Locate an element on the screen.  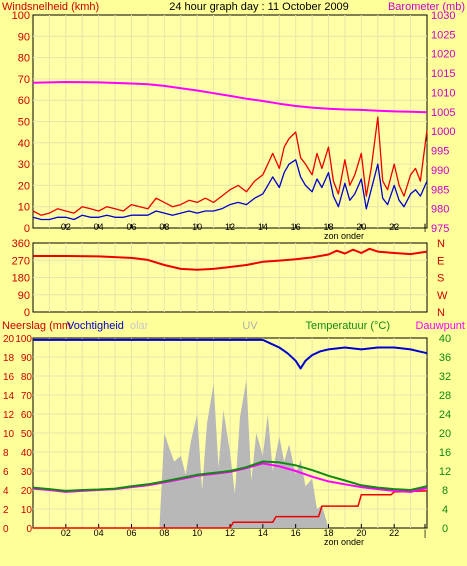
humidity-axis-label: Vochtigheid is located at coordinates (95, 326).